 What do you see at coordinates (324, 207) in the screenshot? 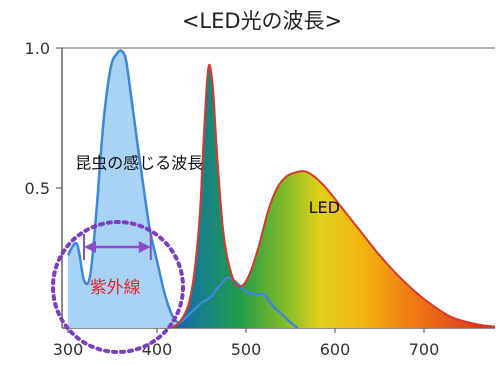
I see `led-annotation: LED` at bounding box center [324, 207].